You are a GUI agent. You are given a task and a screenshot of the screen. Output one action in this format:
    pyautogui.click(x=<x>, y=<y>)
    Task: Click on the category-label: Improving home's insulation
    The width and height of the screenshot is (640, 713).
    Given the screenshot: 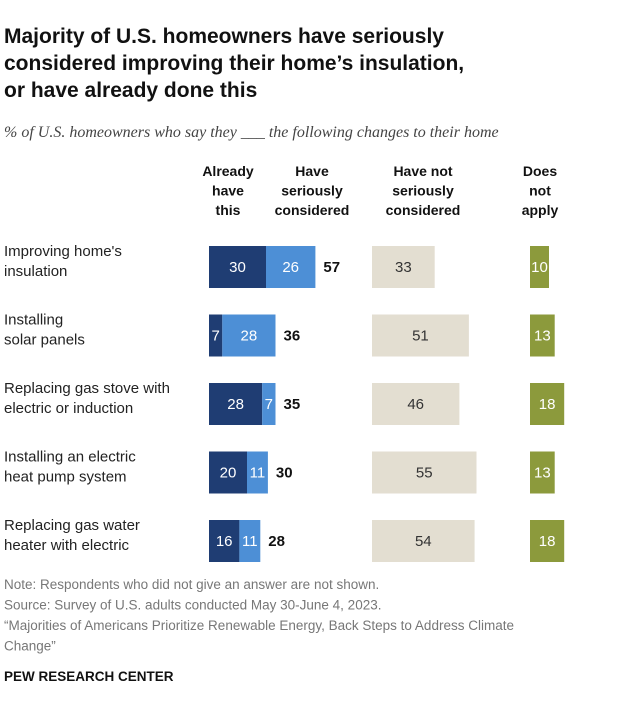 What is the action you would take?
    pyautogui.click(x=63, y=261)
    